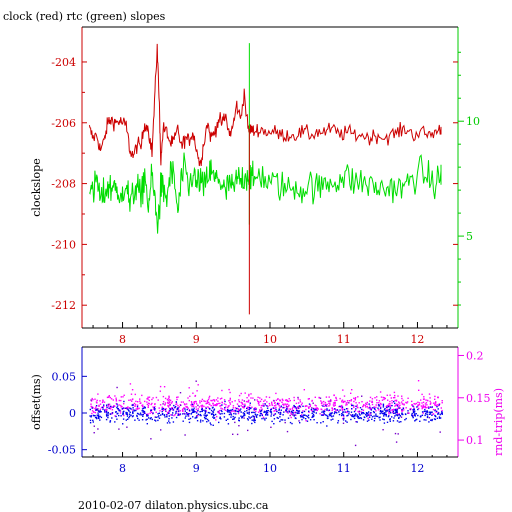  What do you see at coordinates (270, 468) in the screenshot?
I see `bottom-x-tick-label: 10` at bounding box center [270, 468].